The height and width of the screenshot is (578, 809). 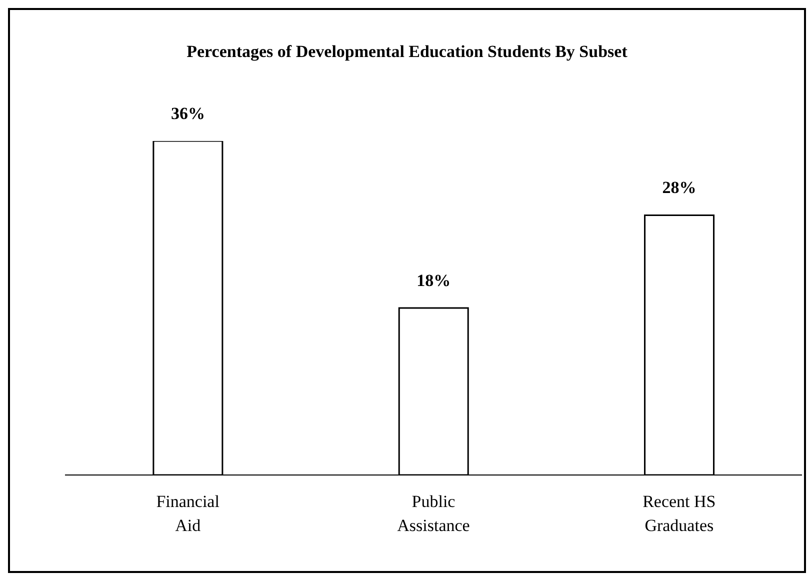 What do you see at coordinates (433, 280) in the screenshot?
I see `data-label: 18%` at bounding box center [433, 280].